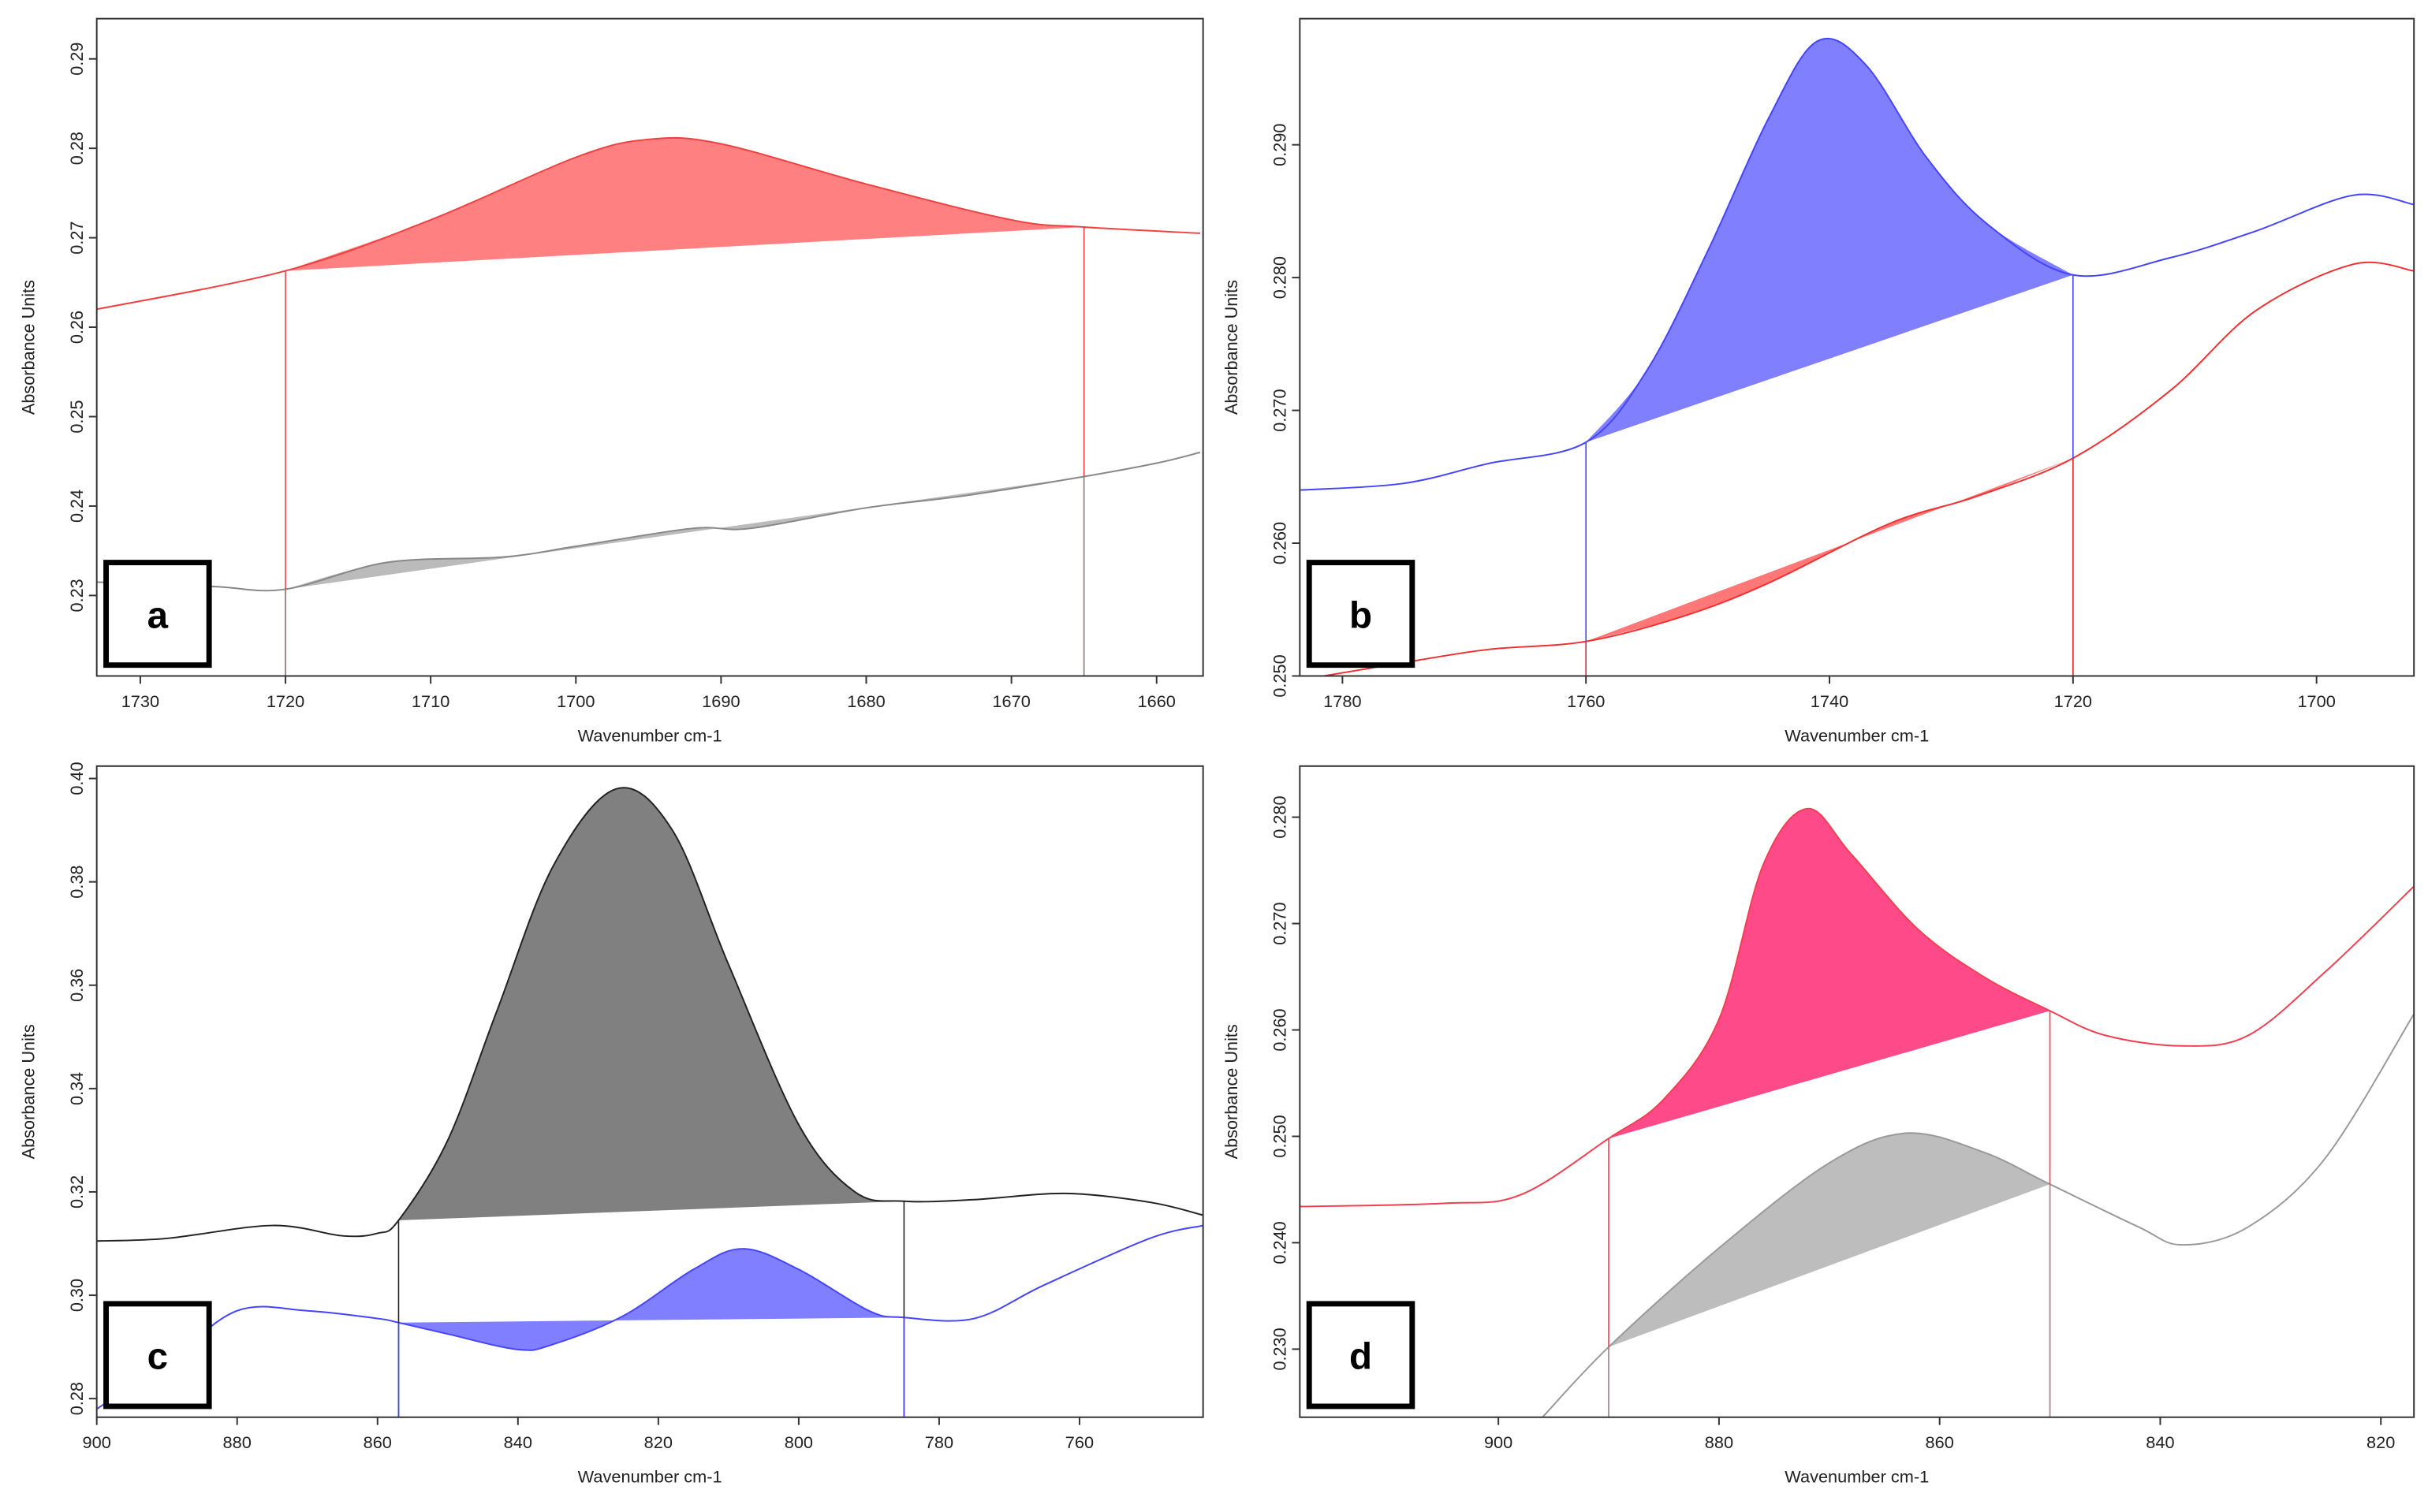 Image resolution: width=2428 pixels, height=1512 pixels. I want to click on y-tick-label: 0.38, so click(77, 882).